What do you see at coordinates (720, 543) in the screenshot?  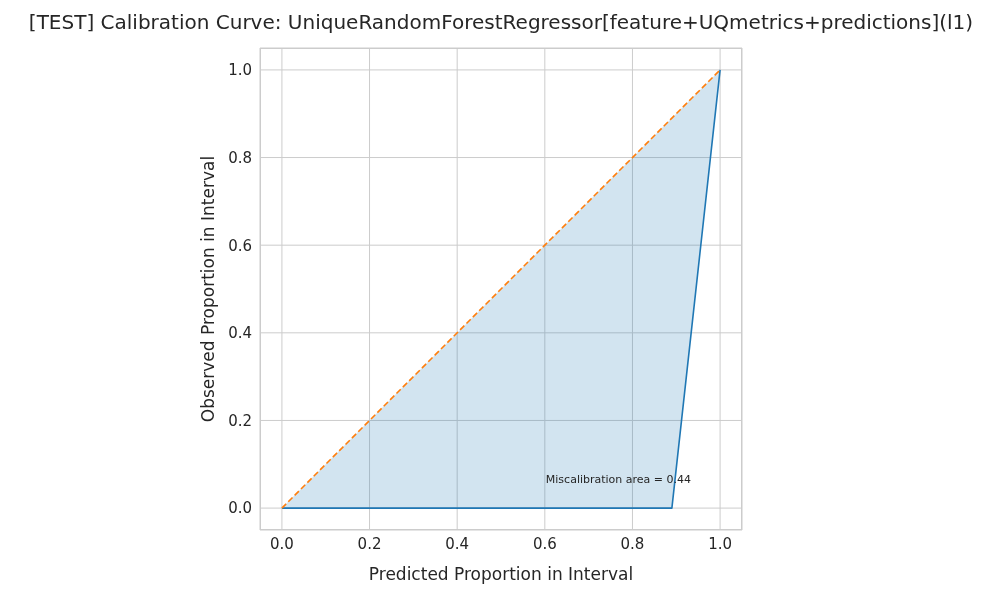 I see `x-tick-label: 1.0` at bounding box center [720, 543].